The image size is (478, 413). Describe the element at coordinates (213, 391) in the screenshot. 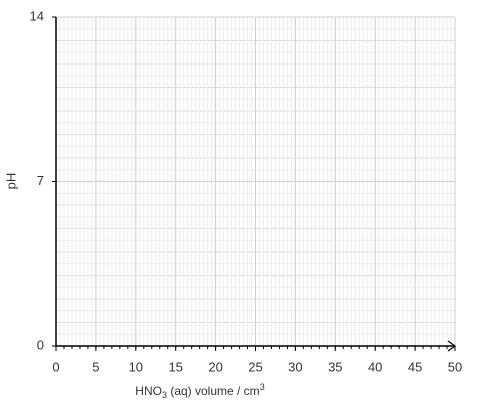

I see `x-label-part: (aq) volume / cm` at that location.